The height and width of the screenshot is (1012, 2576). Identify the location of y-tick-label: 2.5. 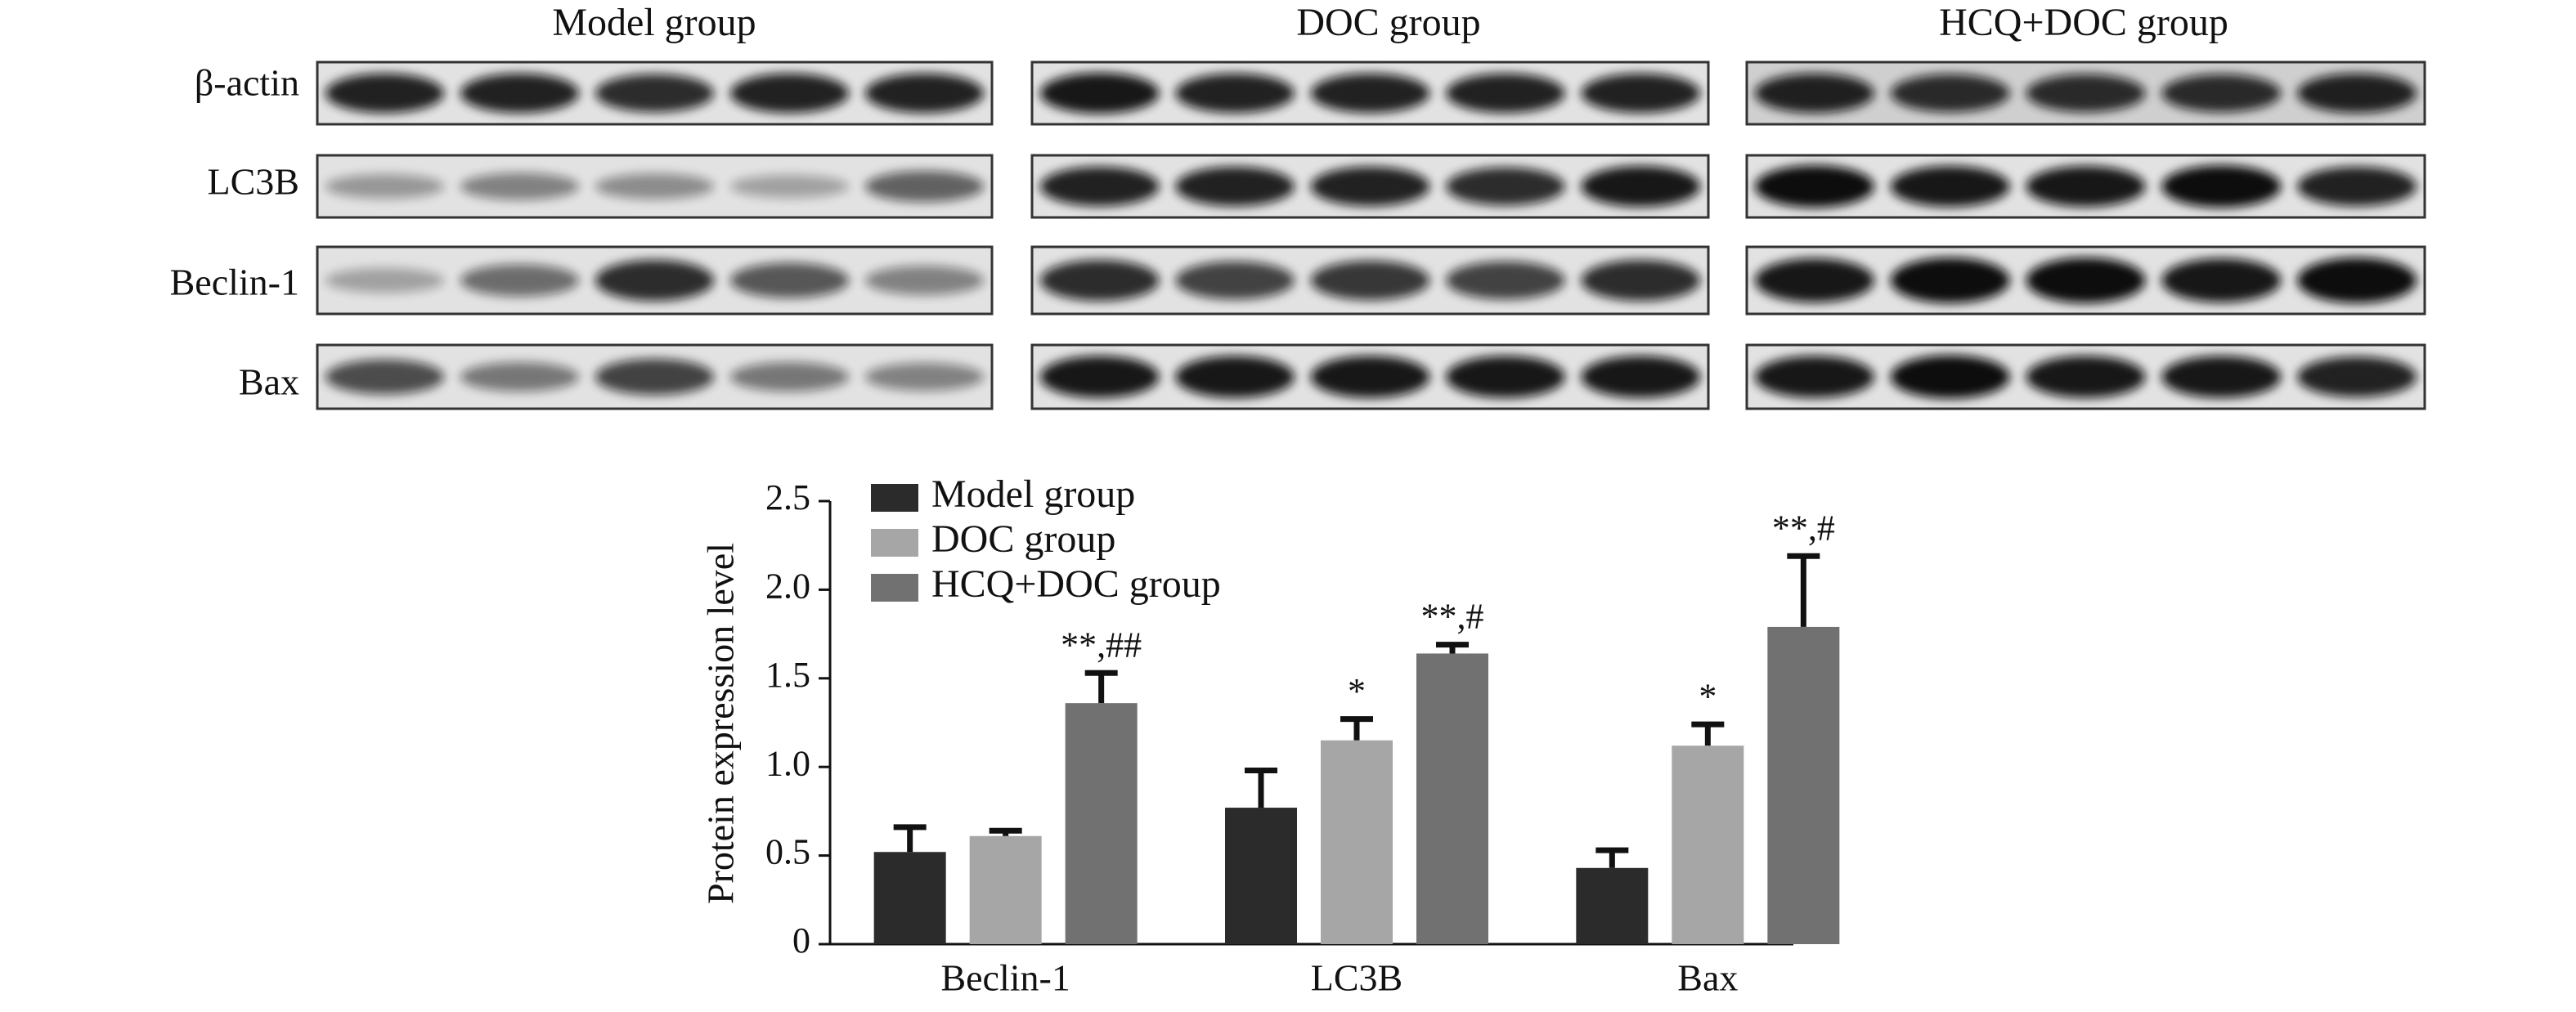
(787, 497).